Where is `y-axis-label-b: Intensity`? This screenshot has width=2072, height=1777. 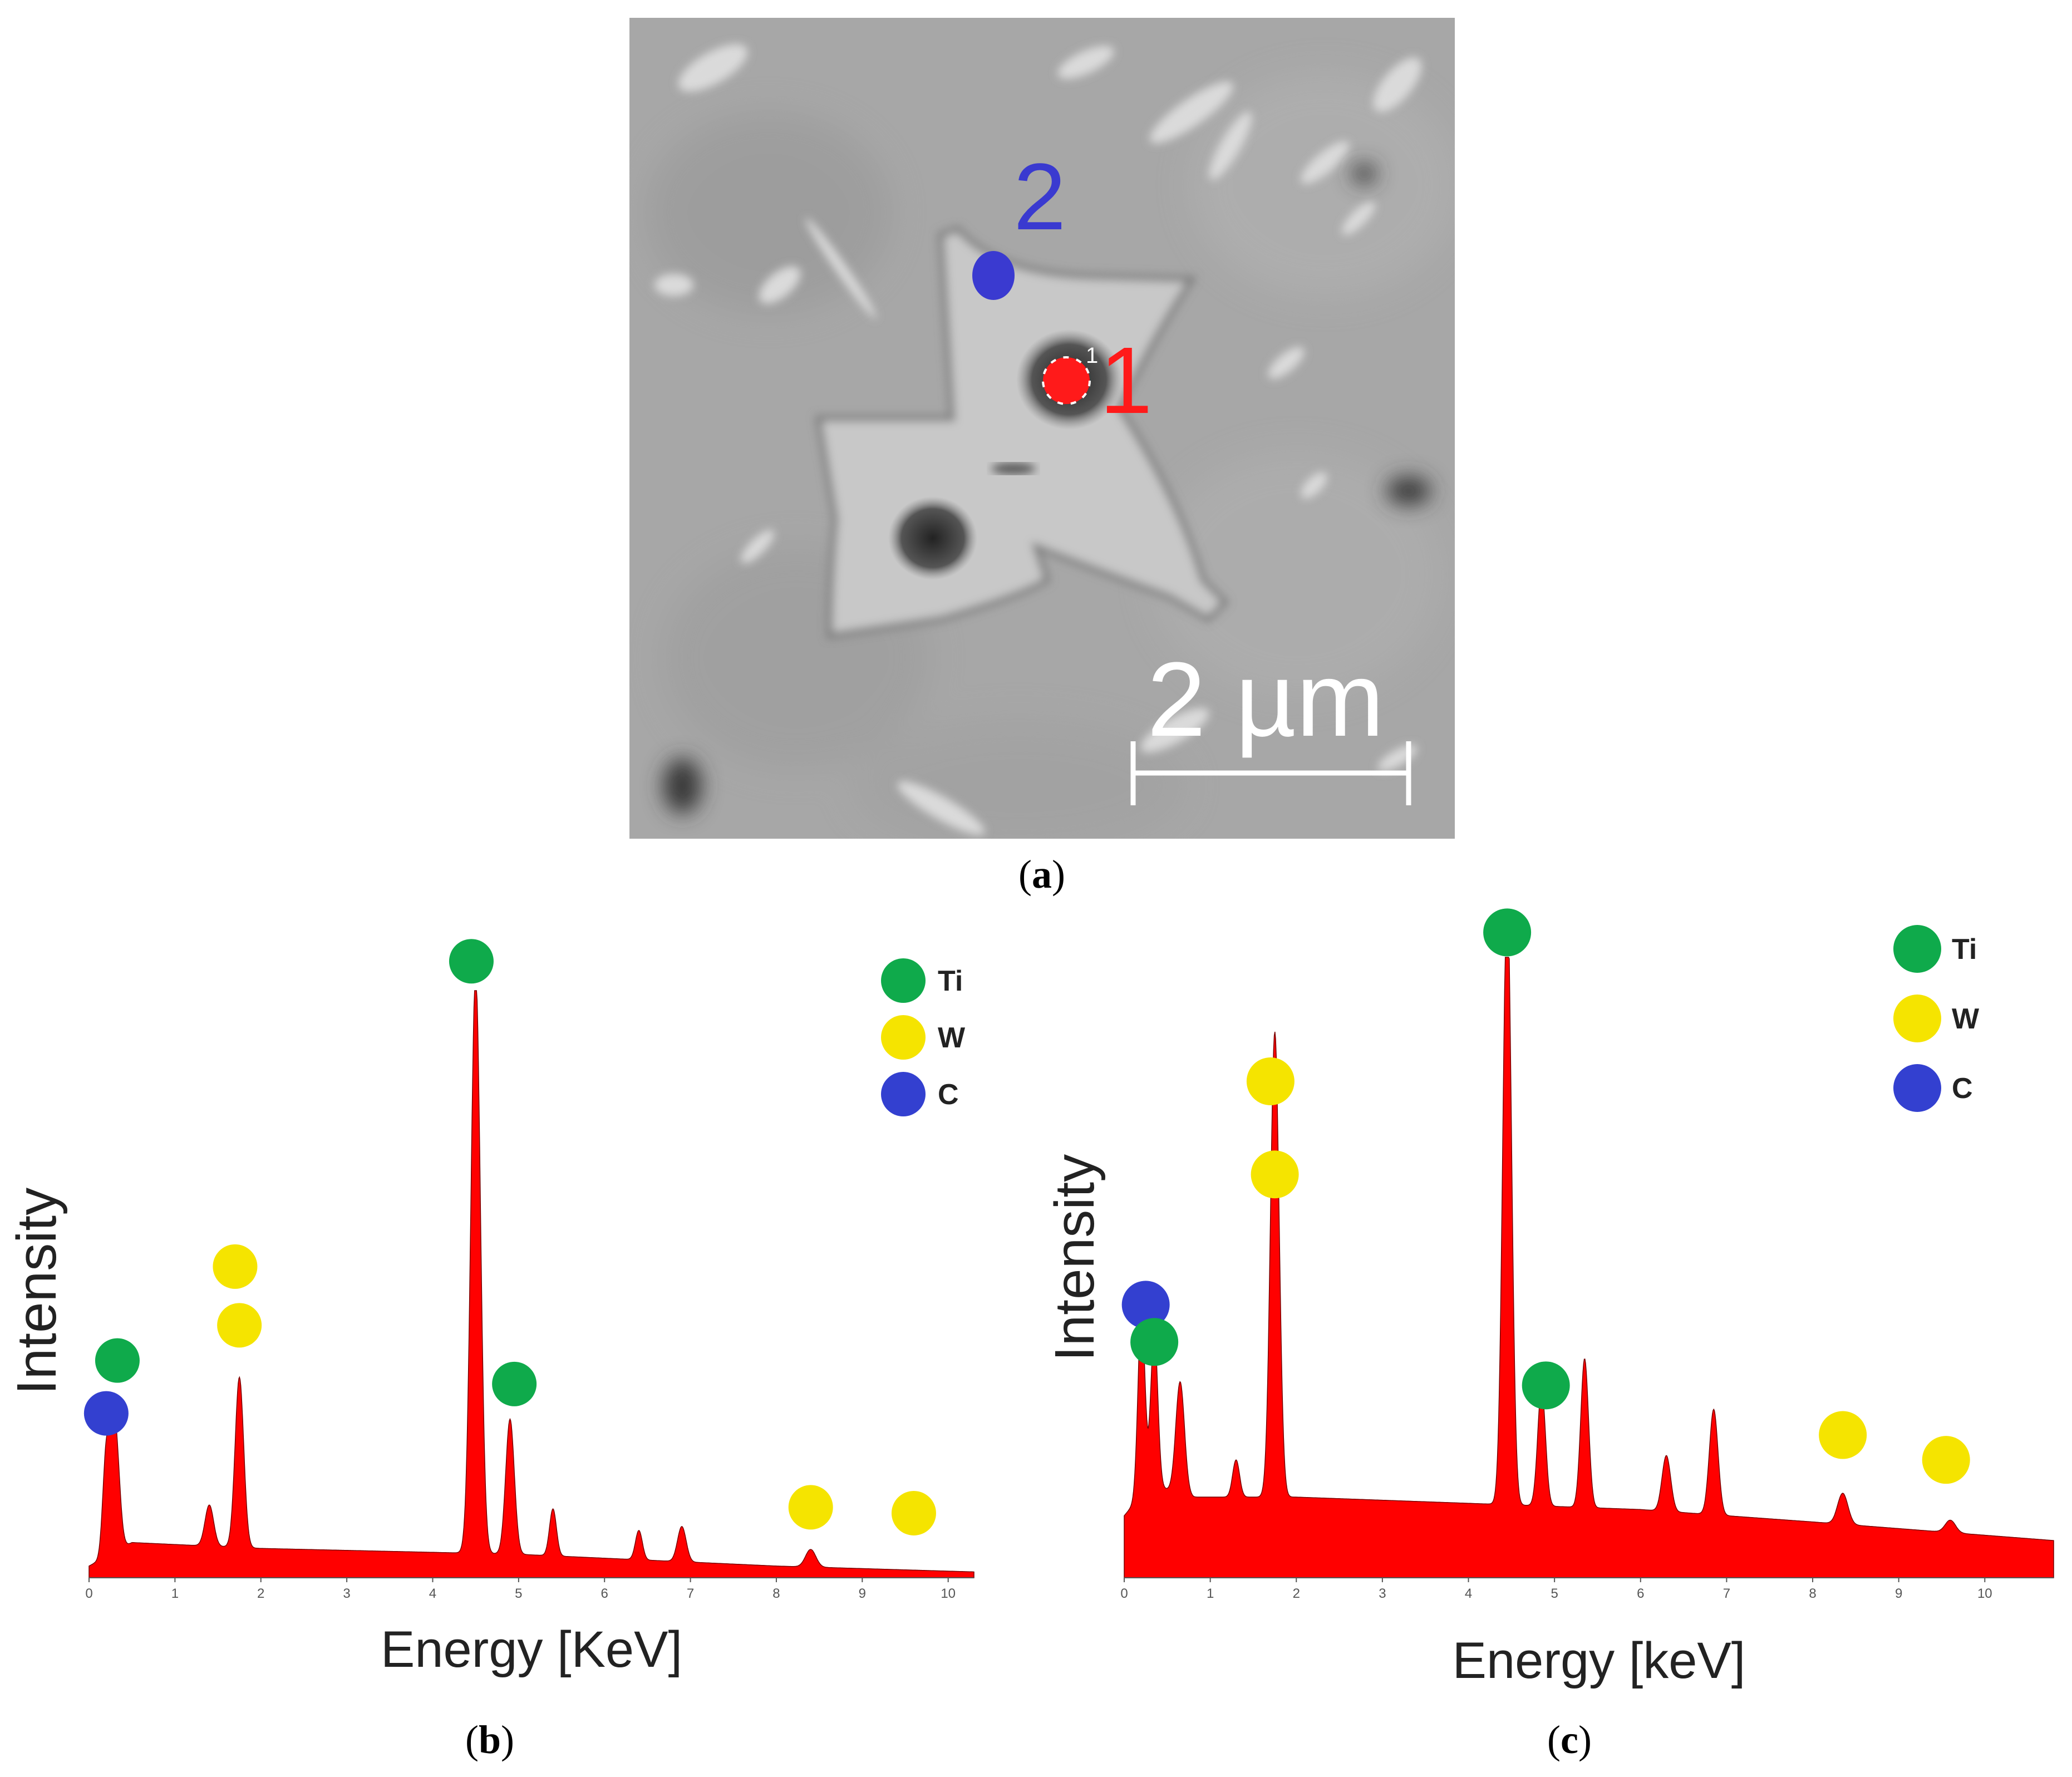
y-axis-label-b: Intensity is located at coordinates (37, 1291).